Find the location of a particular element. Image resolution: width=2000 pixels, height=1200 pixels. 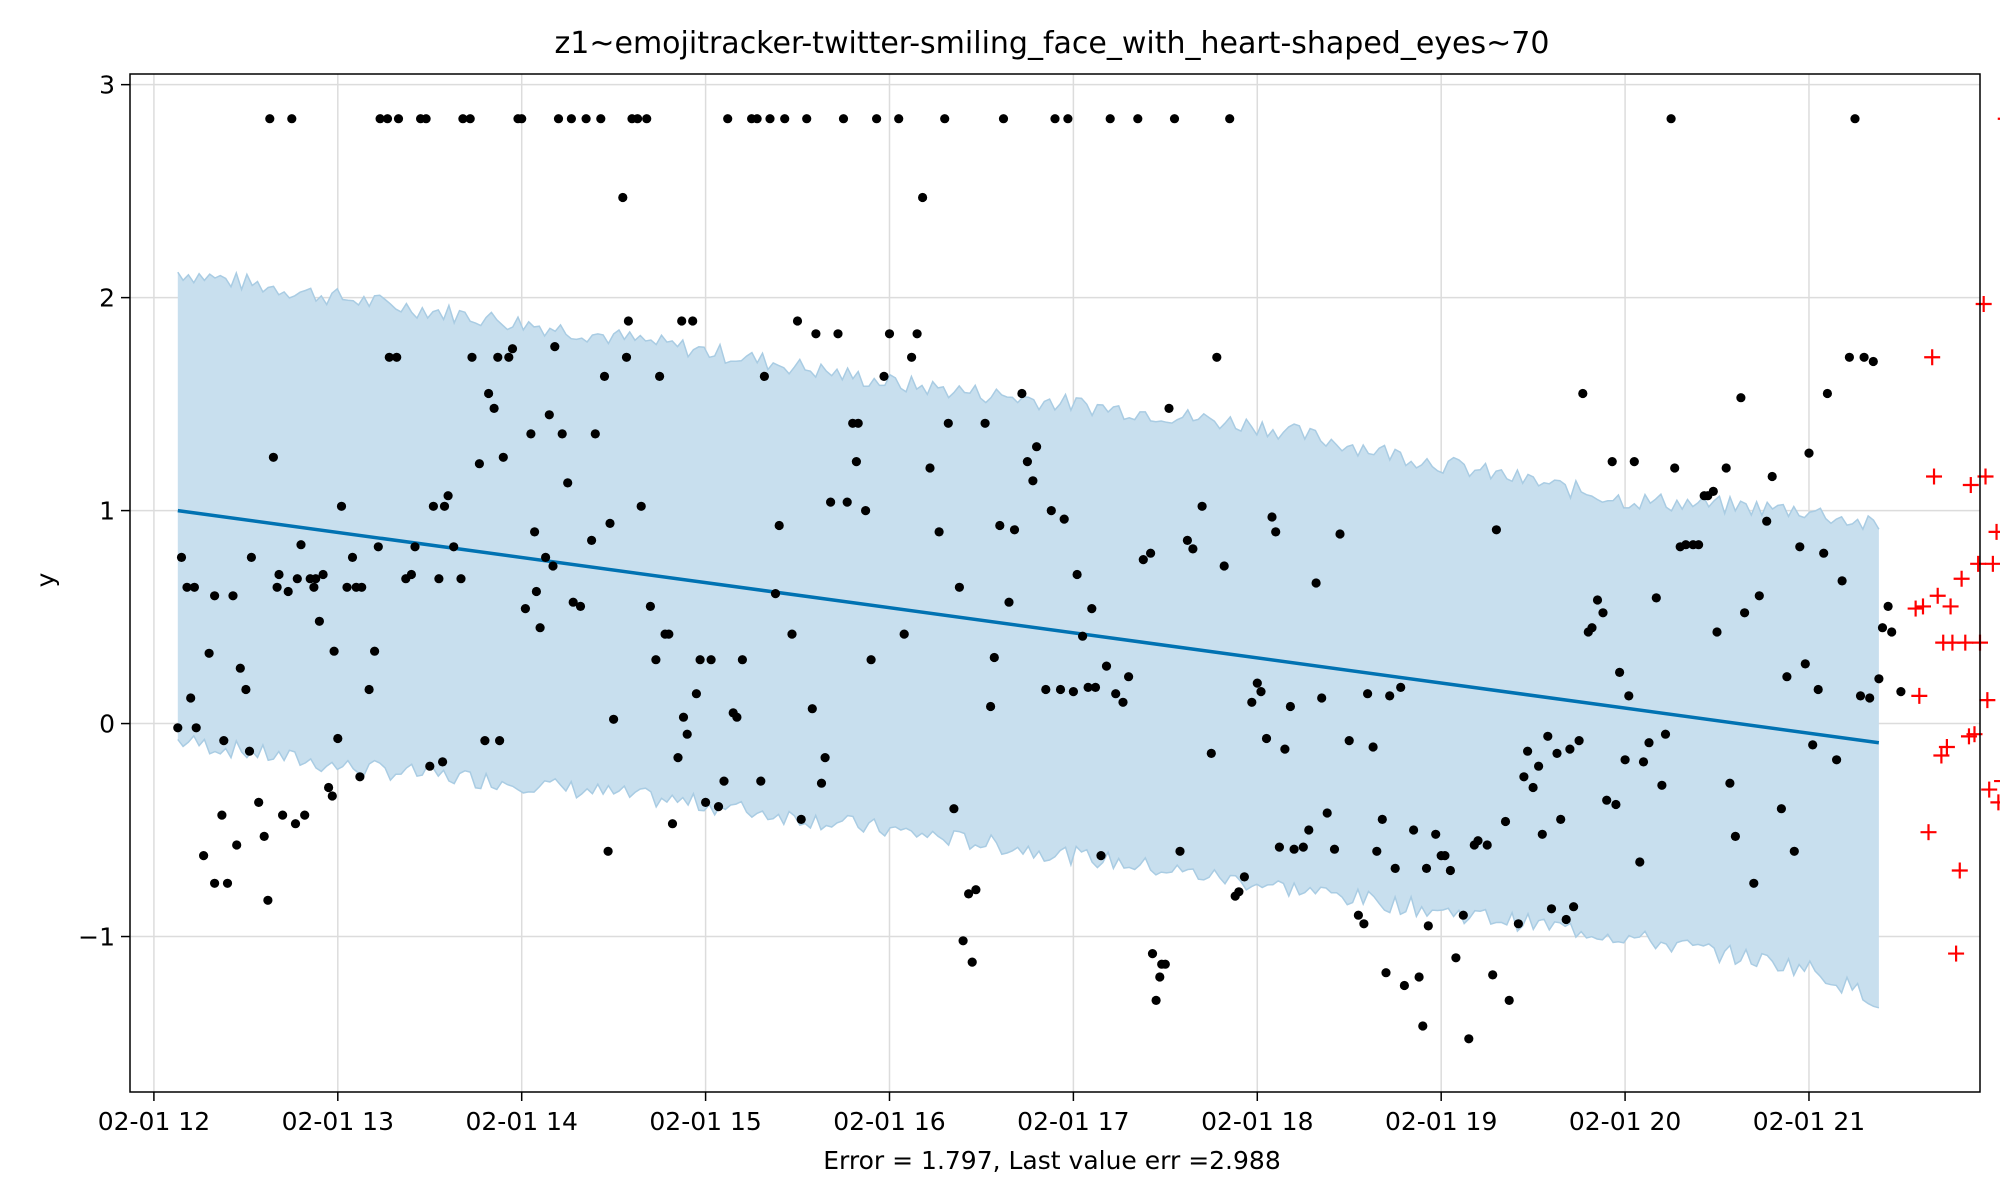

x-tick-label: 02-01 21 is located at coordinates (1809, 1121).